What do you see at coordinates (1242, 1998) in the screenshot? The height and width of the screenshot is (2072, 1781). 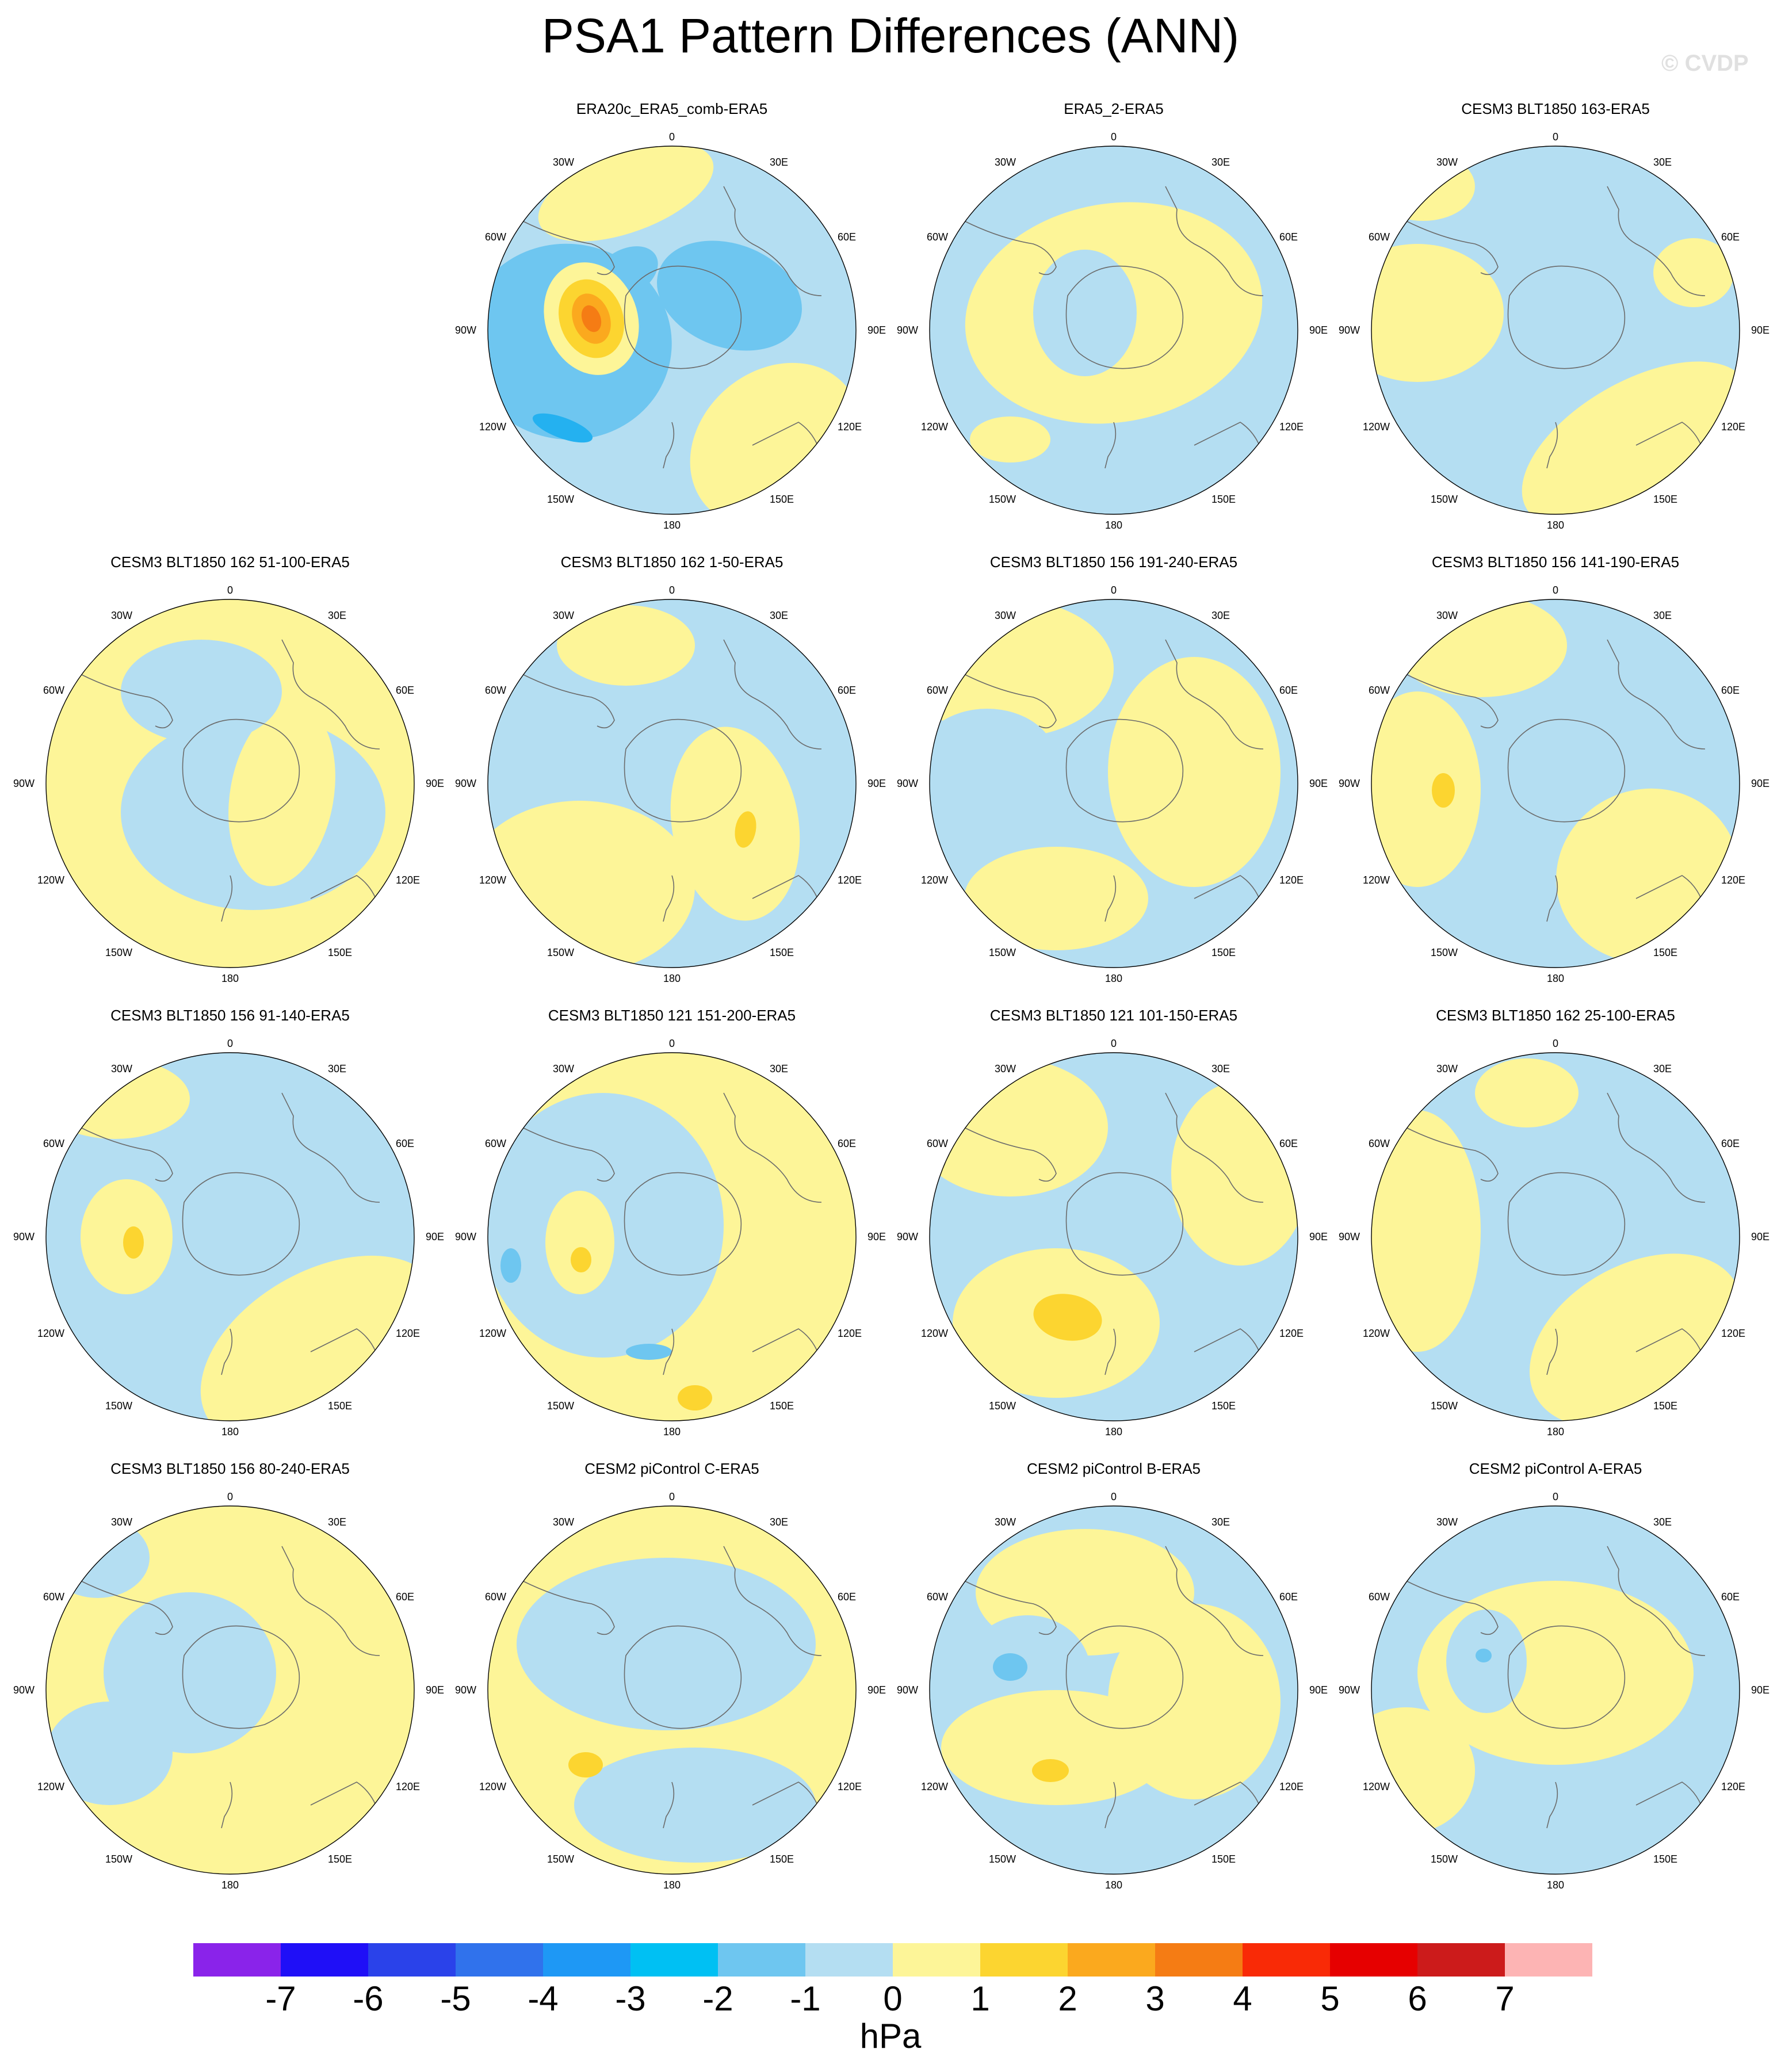 I see `colorbar-tick-label: 4` at bounding box center [1242, 1998].